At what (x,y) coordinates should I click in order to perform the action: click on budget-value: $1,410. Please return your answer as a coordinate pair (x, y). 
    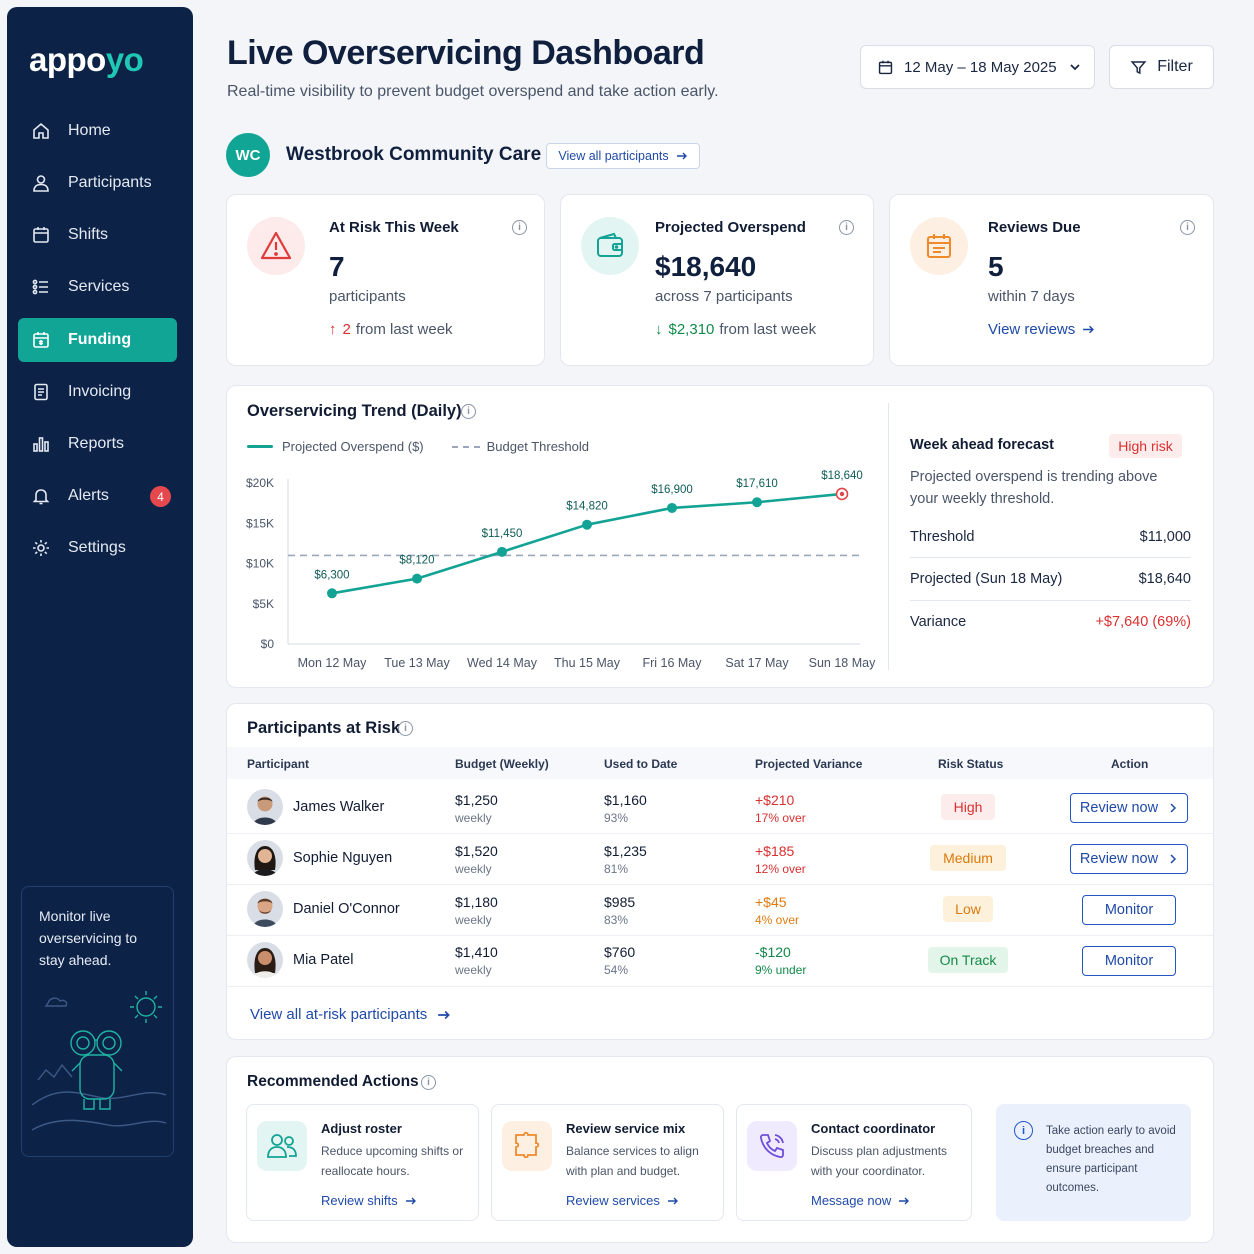
    Looking at the image, I should click on (476, 952).